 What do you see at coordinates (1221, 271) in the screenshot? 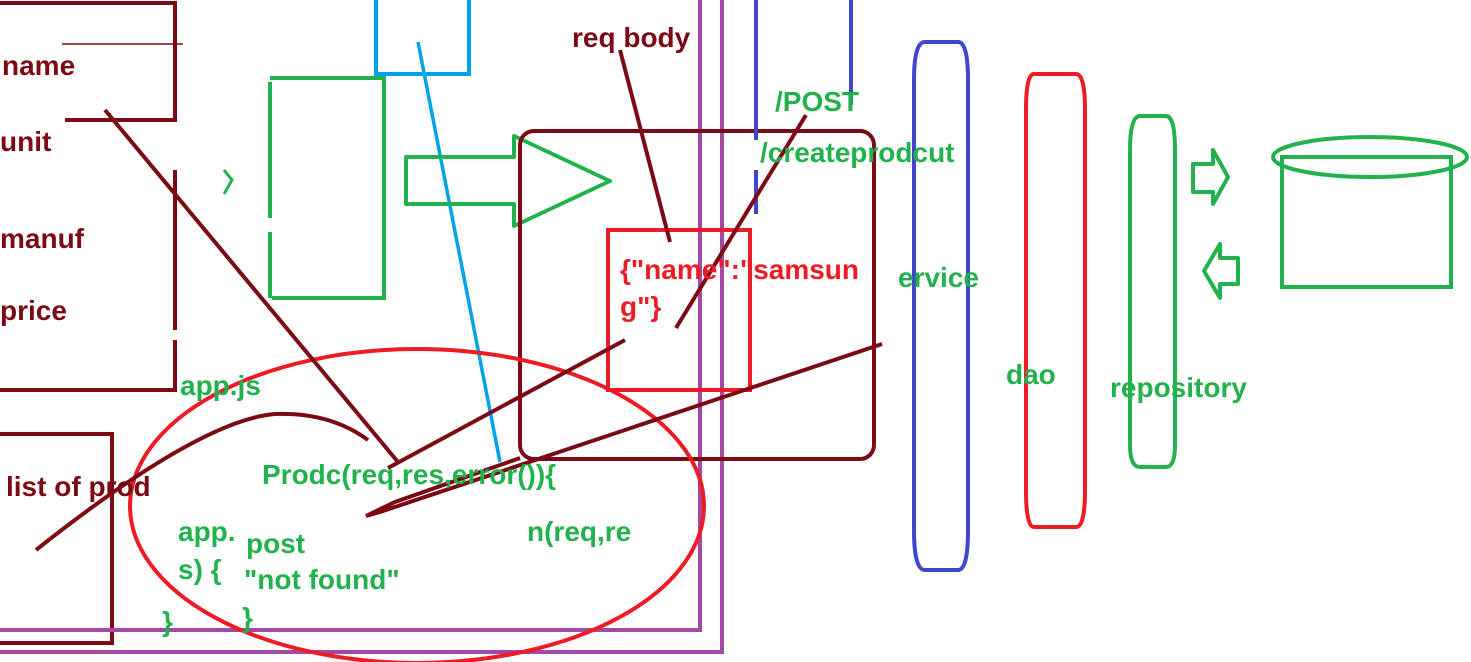
I see `db-arrow-left-icon` at bounding box center [1221, 271].